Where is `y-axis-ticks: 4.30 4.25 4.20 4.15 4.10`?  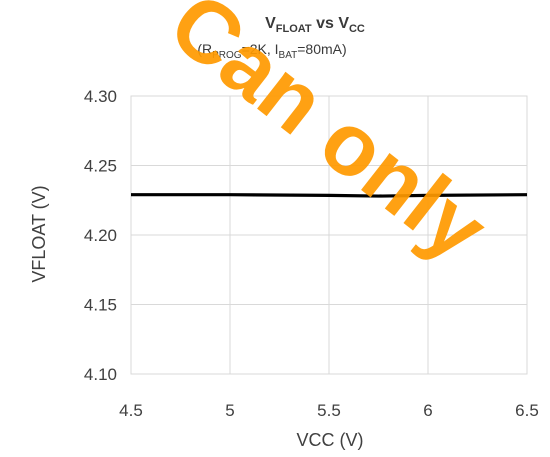
y-axis-ticks: 4.30 4.25 4.20 4.15 4.10 is located at coordinates (100, 235).